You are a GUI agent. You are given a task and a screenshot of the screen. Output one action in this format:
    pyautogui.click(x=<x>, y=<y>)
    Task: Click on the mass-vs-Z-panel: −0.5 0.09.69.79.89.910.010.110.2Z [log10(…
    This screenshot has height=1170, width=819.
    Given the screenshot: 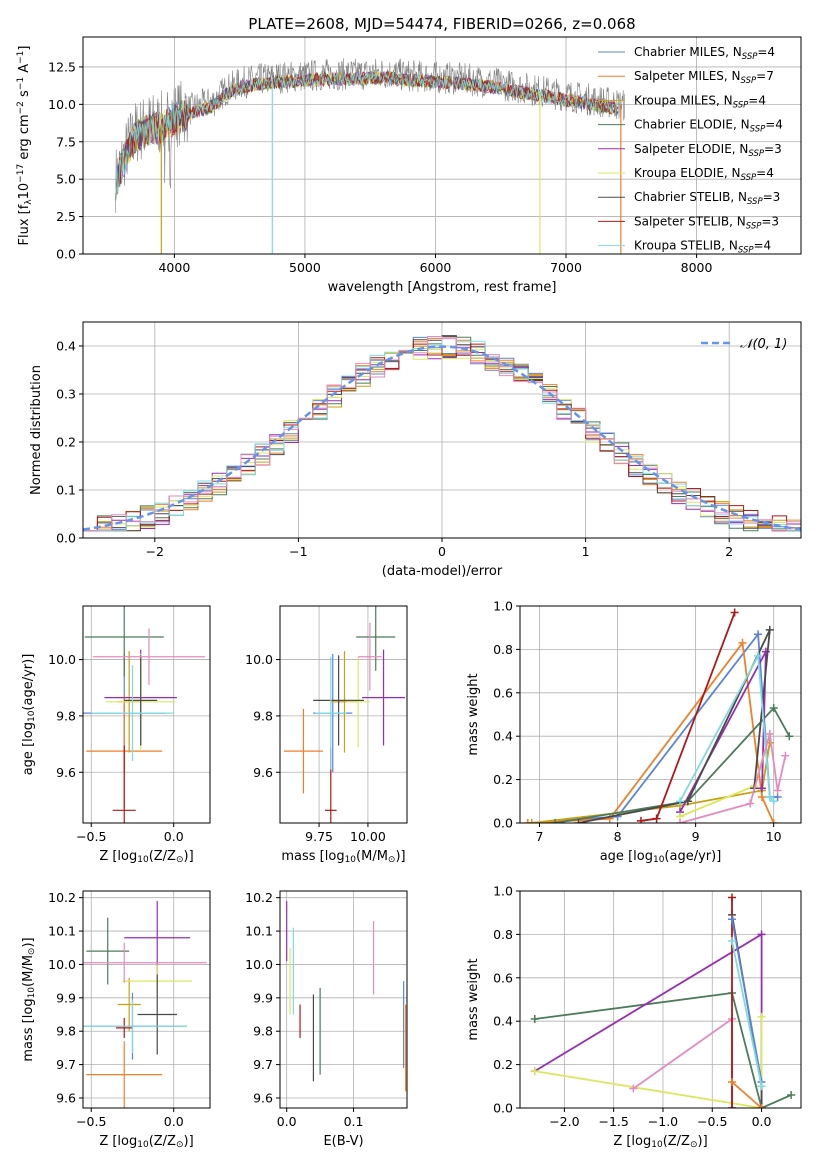 What is the action you would take?
    pyautogui.click(x=116, y=1020)
    